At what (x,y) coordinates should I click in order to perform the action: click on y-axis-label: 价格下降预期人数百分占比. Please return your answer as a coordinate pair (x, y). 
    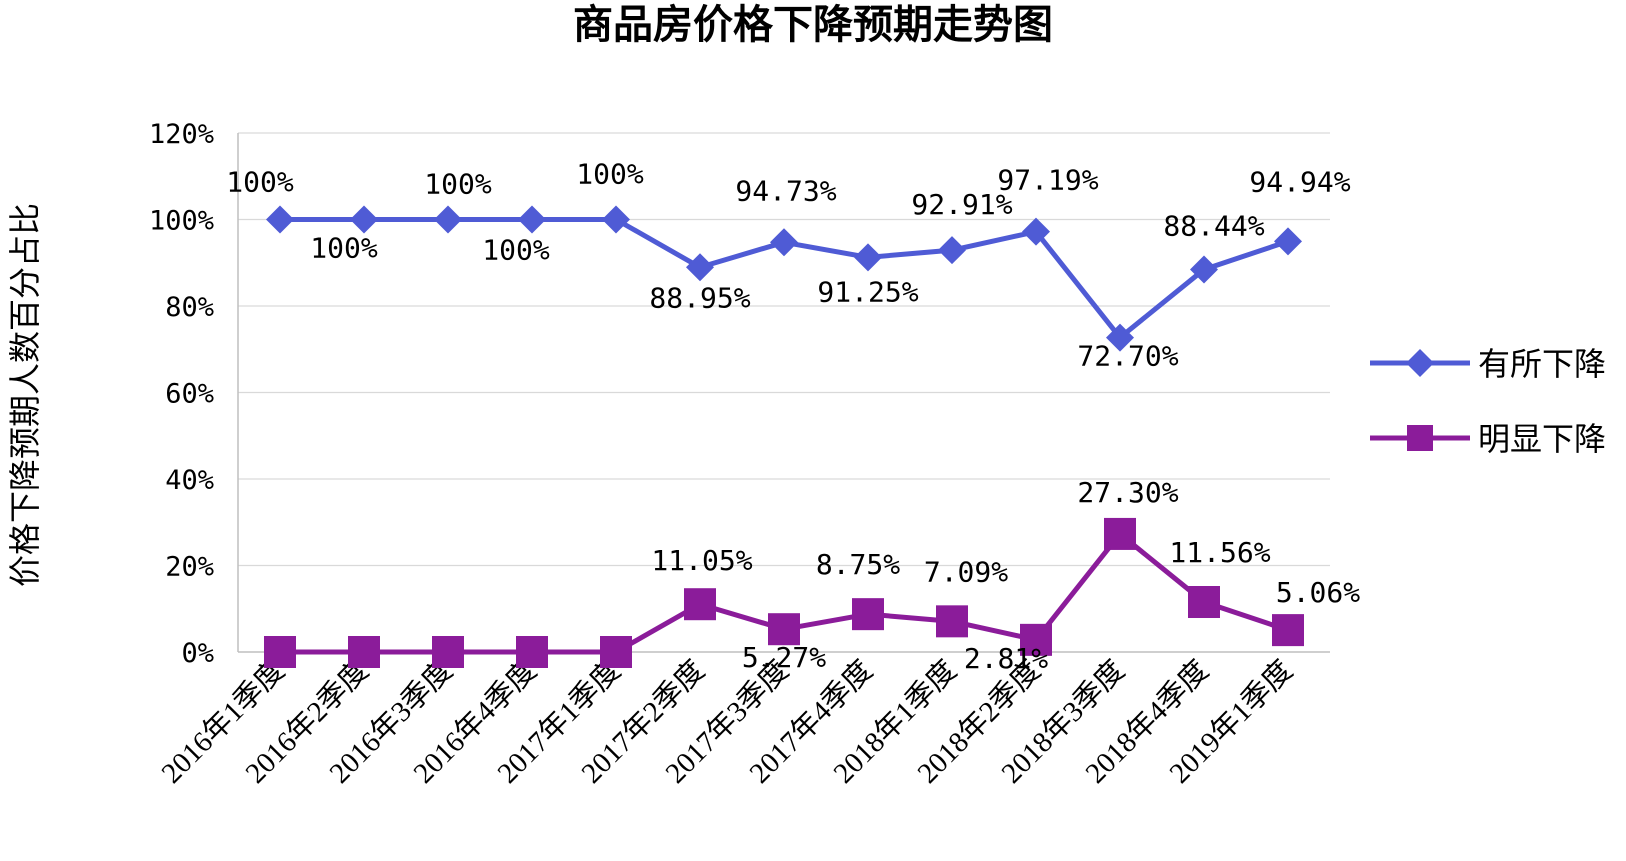
    Looking at the image, I should click on (25, 395).